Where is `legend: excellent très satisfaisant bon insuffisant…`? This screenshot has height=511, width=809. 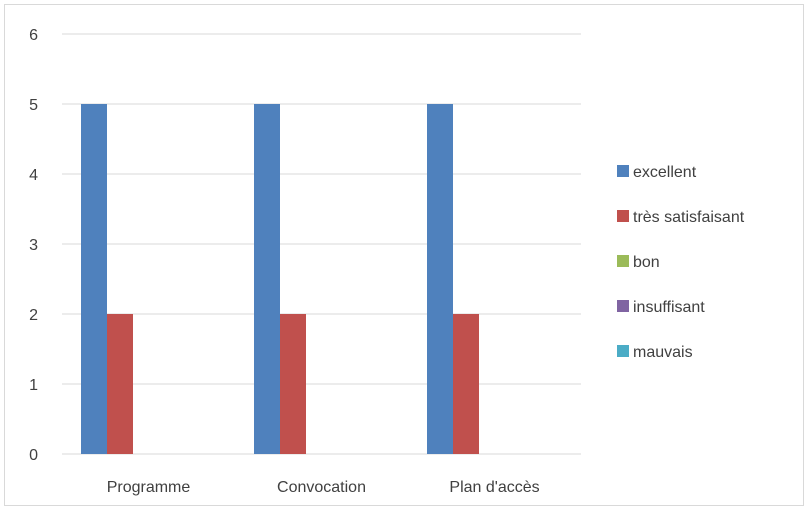
legend: excellent très satisfaisant bon insuffisant… is located at coordinates (681, 262).